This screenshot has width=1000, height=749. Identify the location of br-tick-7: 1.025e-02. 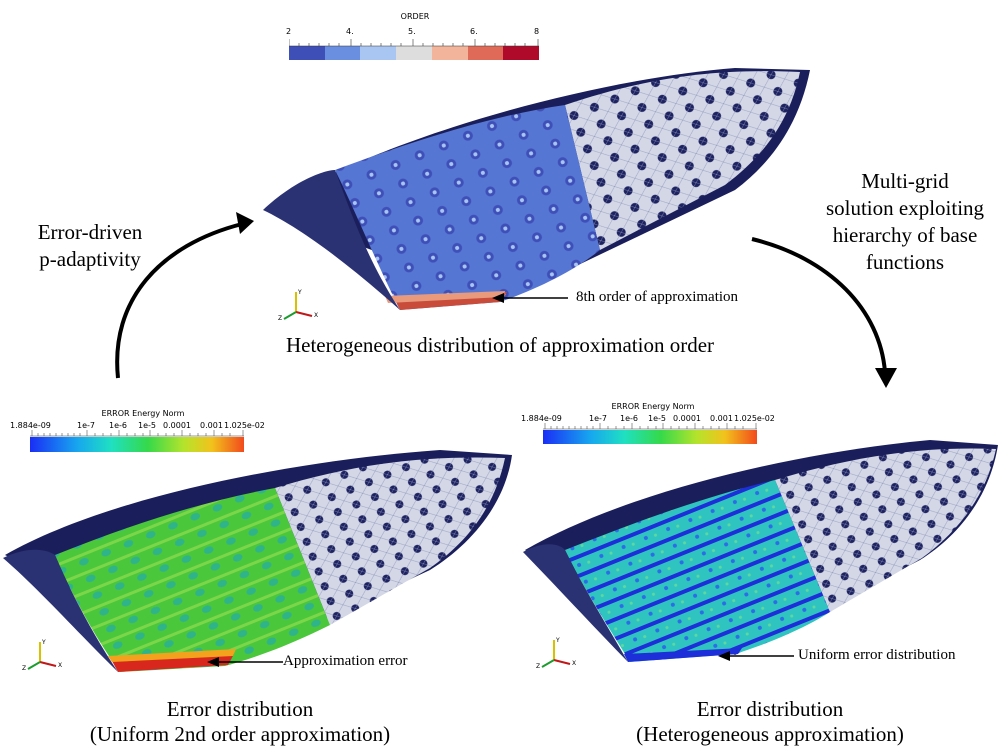
(754, 418).